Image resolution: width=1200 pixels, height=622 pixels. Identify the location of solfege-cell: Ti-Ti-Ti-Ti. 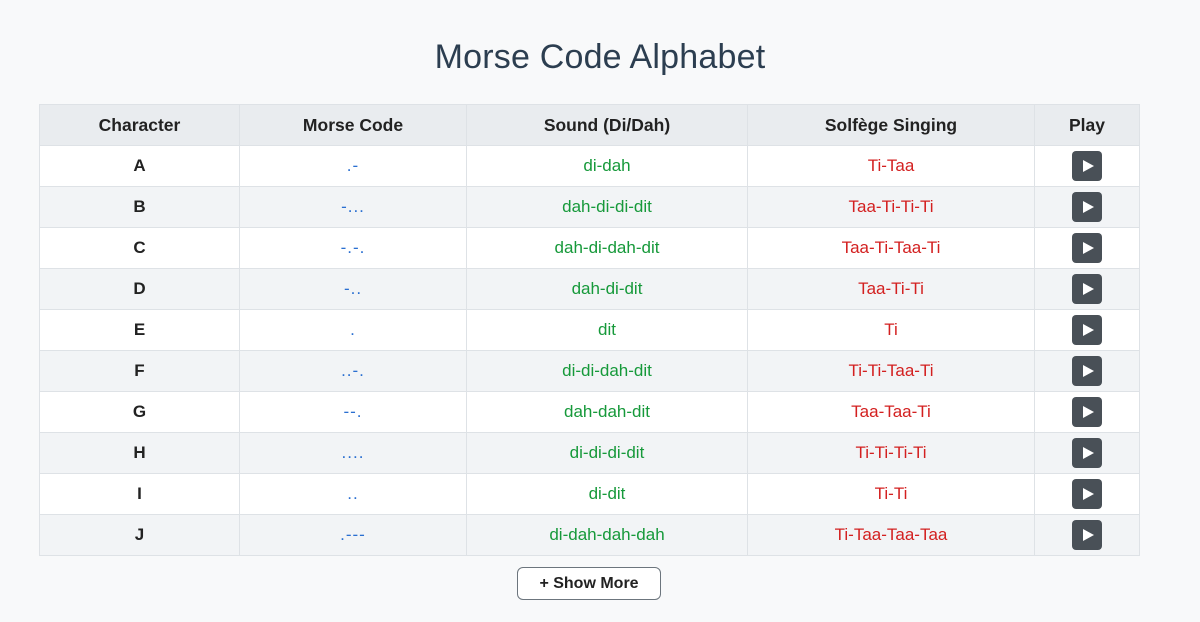
(891, 453).